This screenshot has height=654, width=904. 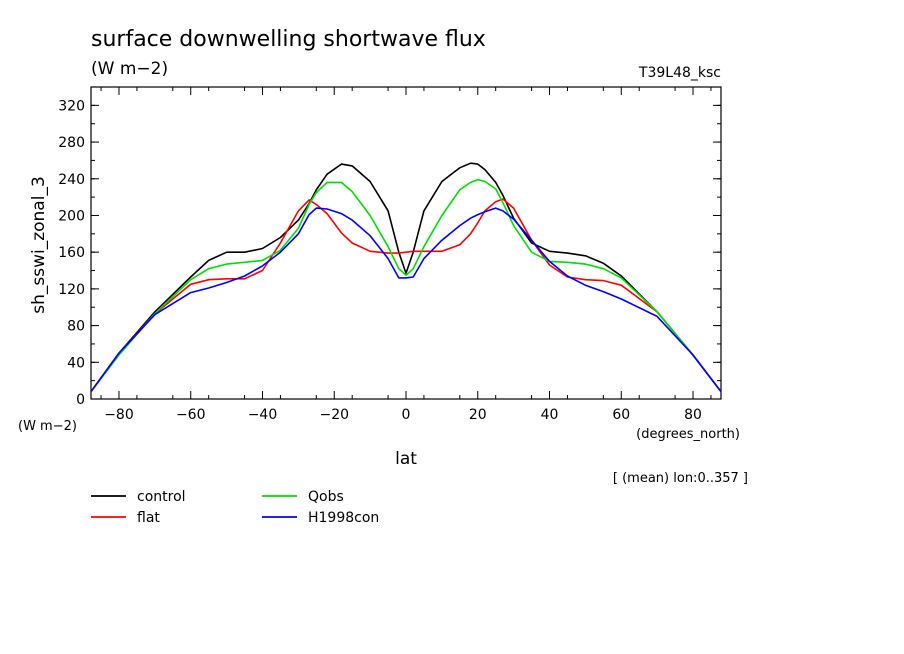 What do you see at coordinates (148, 518) in the screenshot?
I see `legend-label: flat` at bounding box center [148, 518].